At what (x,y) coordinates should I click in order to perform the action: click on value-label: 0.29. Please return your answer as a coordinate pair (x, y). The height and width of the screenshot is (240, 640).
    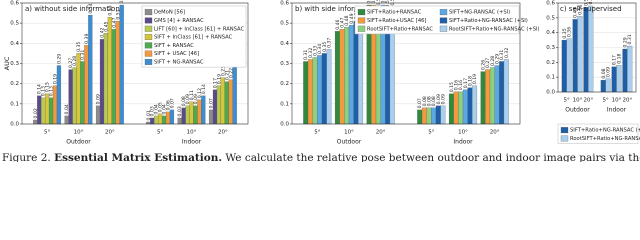
    Looking at the image, I should click on (59, 59).